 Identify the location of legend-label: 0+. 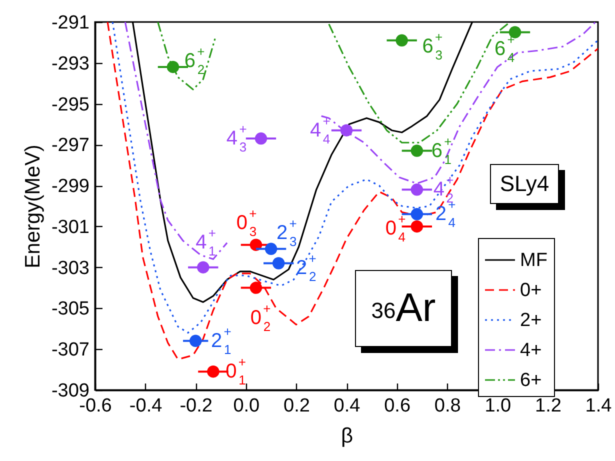
(531, 290).